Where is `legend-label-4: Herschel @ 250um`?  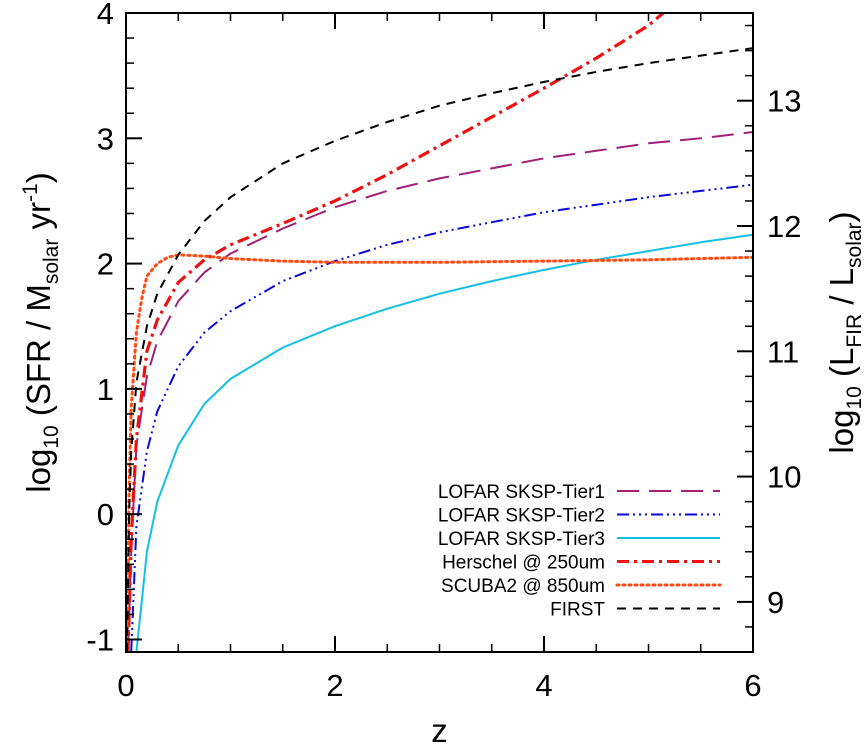 legend-label-4: Herschel @ 250um is located at coordinates (523, 563).